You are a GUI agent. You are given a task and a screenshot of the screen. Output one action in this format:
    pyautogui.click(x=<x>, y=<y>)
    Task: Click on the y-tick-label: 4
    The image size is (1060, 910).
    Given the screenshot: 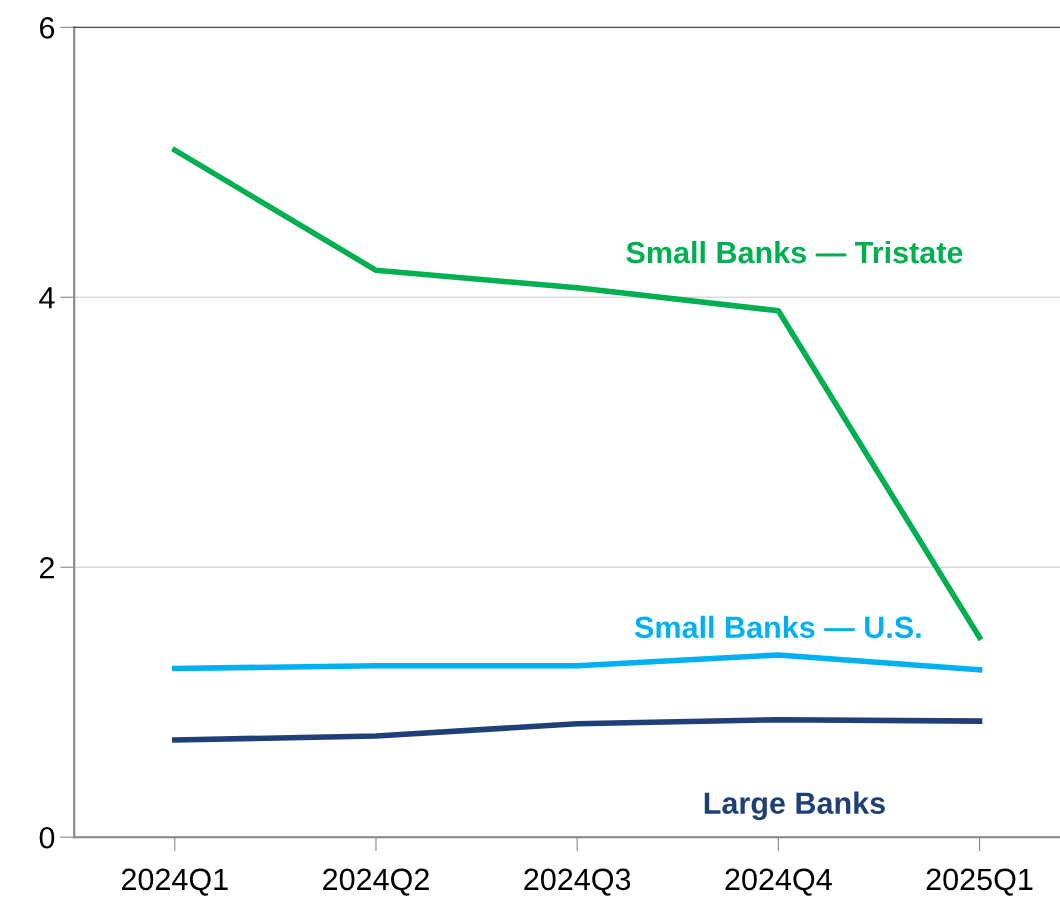 What is the action you would take?
    pyautogui.click(x=47, y=298)
    